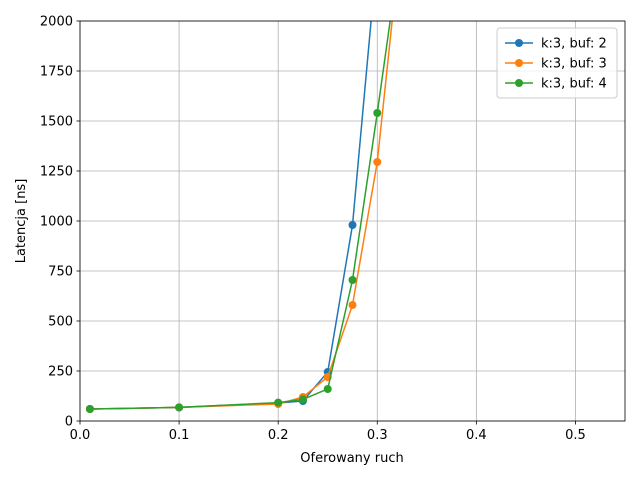  What do you see at coordinates (575, 435) in the screenshot?
I see `x-tick-label: 0.5` at bounding box center [575, 435].